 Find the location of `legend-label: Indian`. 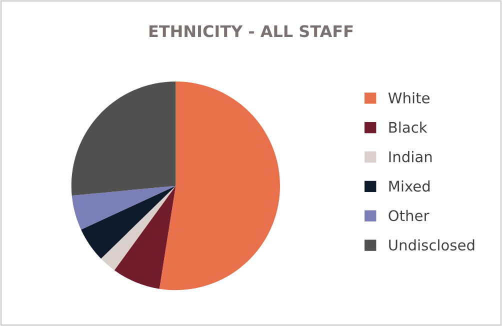

legend-label: Indian is located at coordinates (410, 156).